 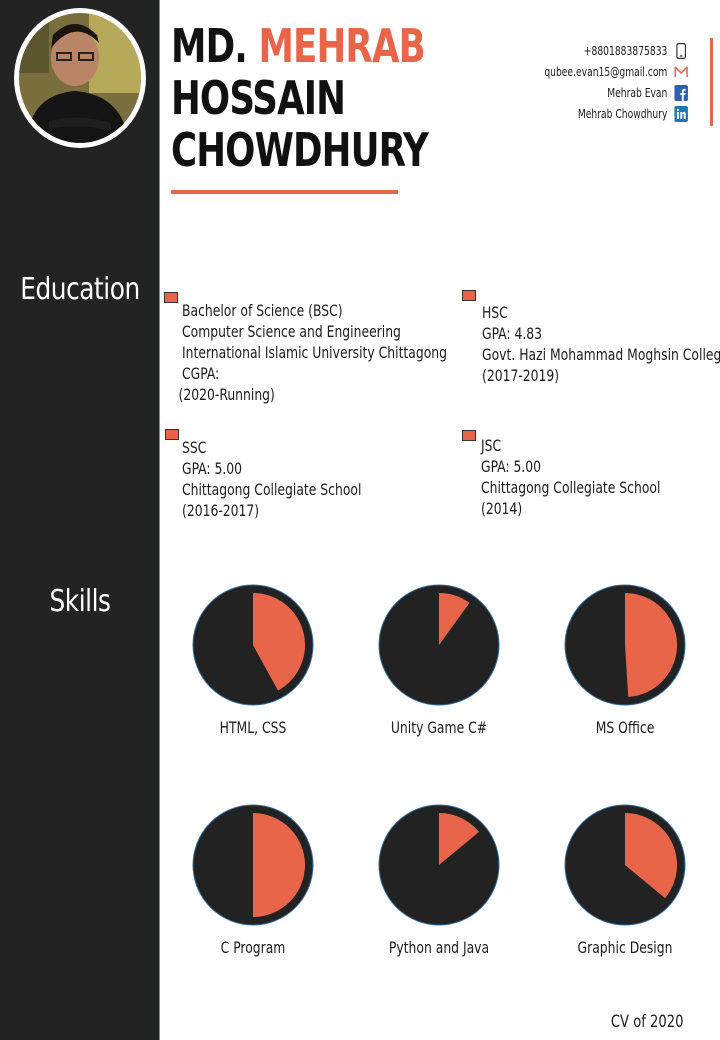 What do you see at coordinates (341, 46) in the screenshot?
I see `name-first: MEHRAB` at bounding box center [341, 46].